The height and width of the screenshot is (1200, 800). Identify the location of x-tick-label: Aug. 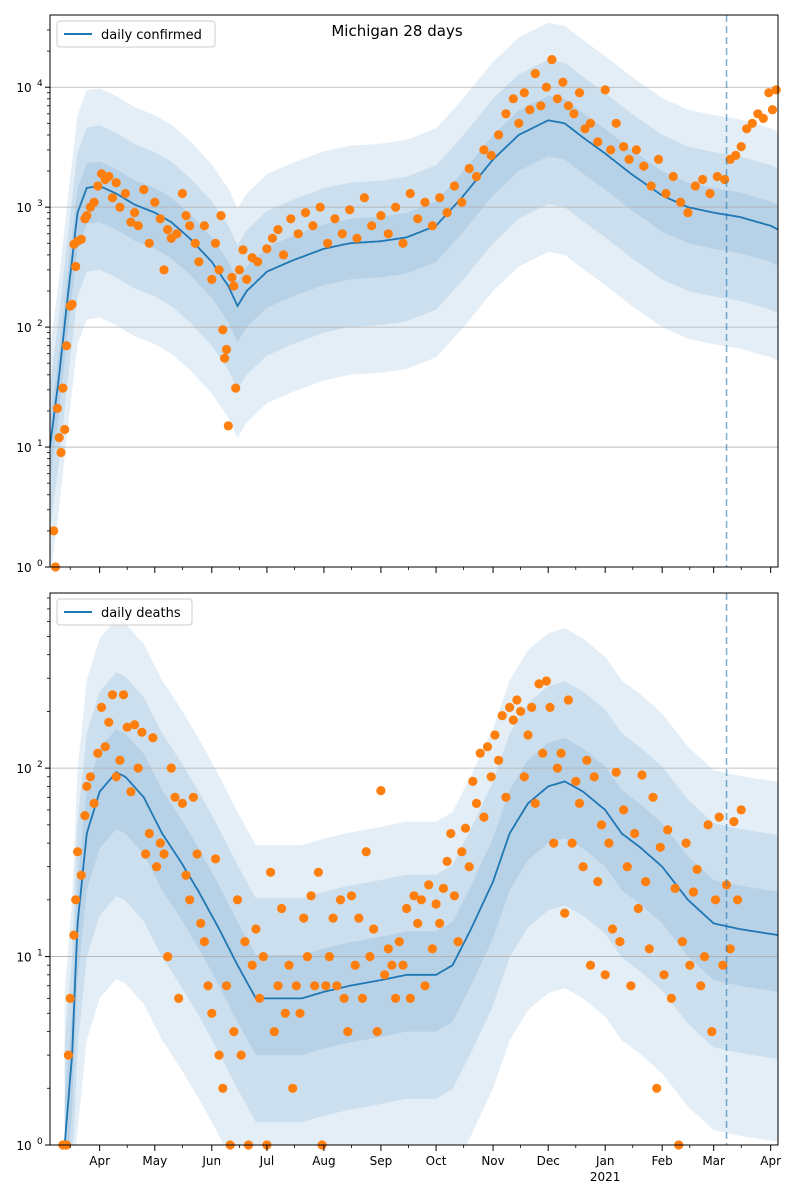
(323, 1161).